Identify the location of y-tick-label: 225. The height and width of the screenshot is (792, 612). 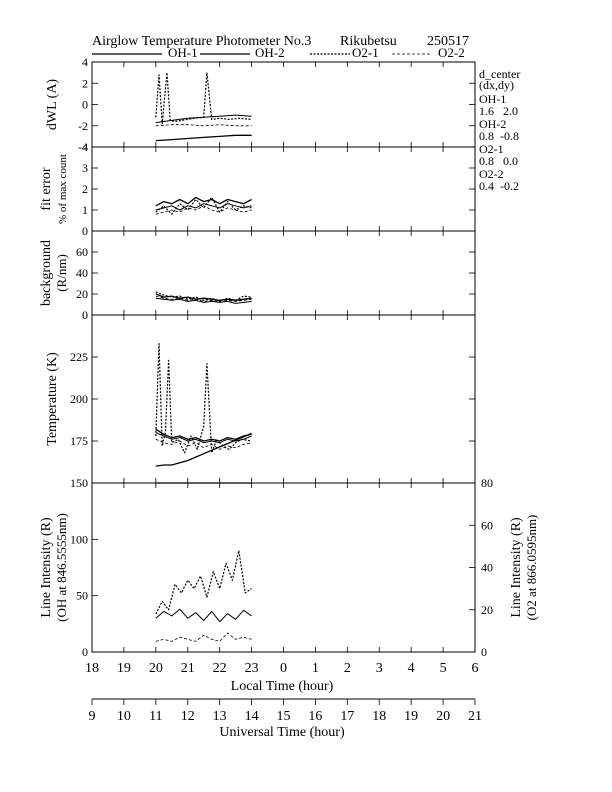
(79, 357).